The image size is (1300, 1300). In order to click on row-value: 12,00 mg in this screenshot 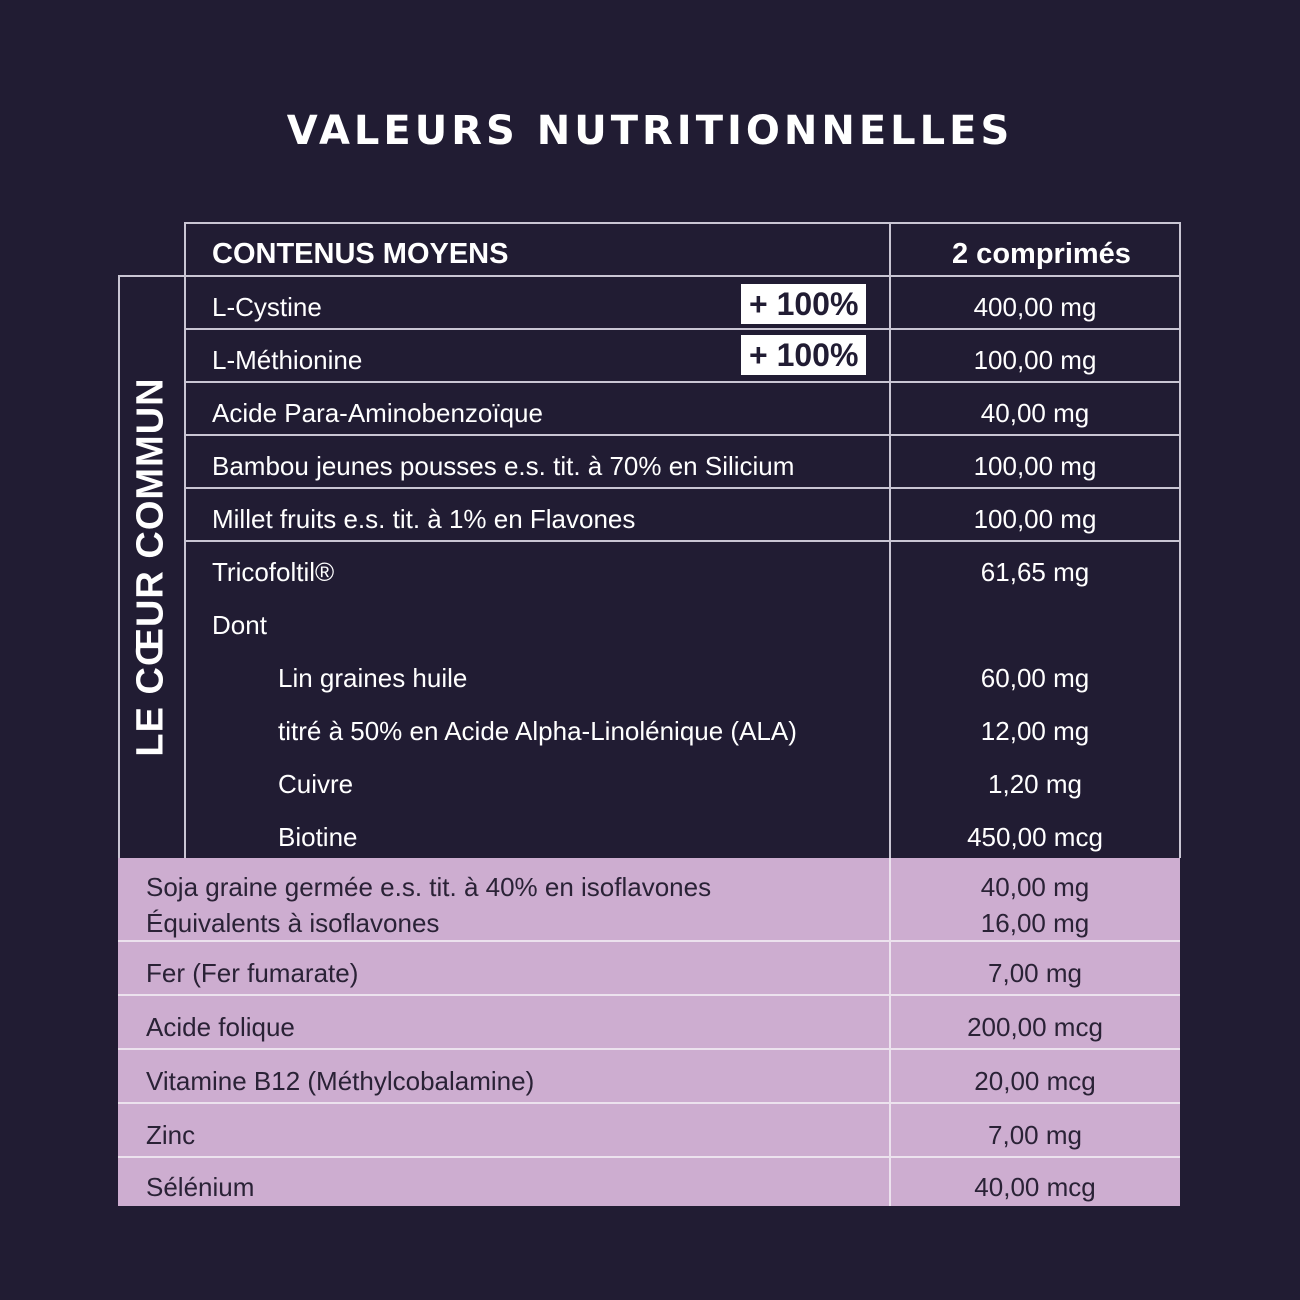, I will do `click(1035, 731)`.